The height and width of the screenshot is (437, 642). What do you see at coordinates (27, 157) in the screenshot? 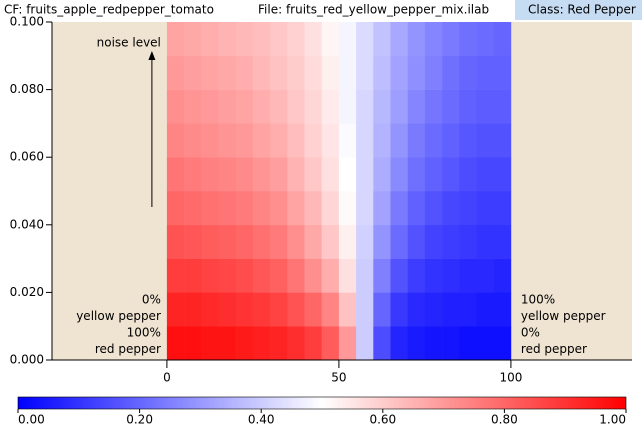
I see `y-tick-label: 0.060` at bounding box center [27, 157].